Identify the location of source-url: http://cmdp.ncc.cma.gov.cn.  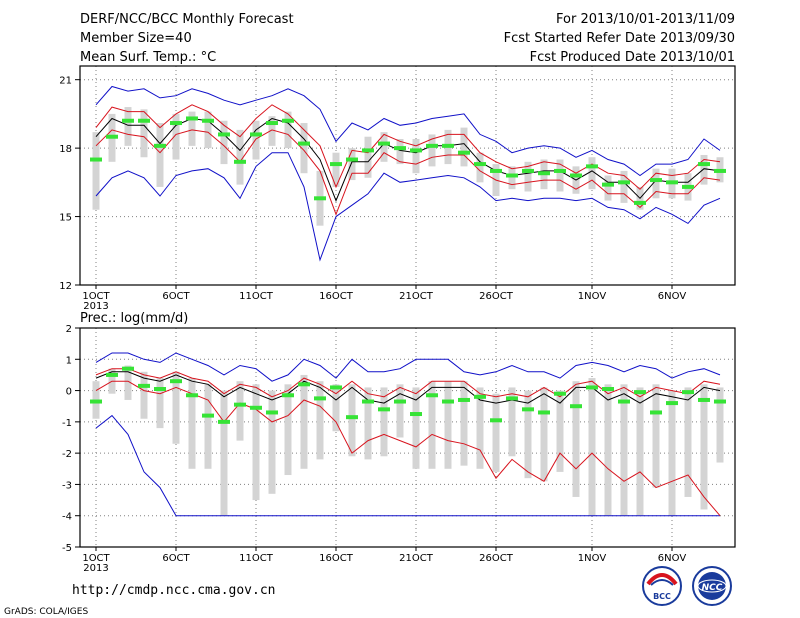
(174, 590).